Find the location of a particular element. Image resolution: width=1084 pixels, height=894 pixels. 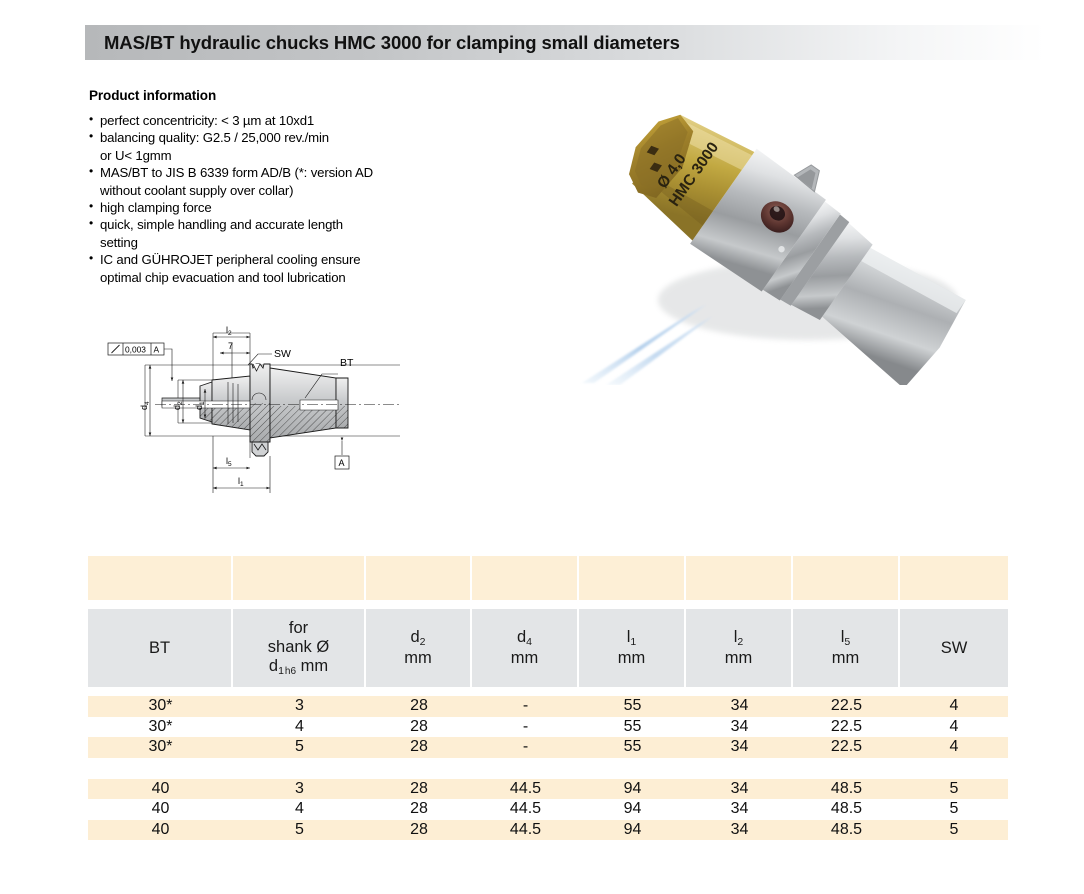

tolerance-datum: A is located at coordinates (157, 350).